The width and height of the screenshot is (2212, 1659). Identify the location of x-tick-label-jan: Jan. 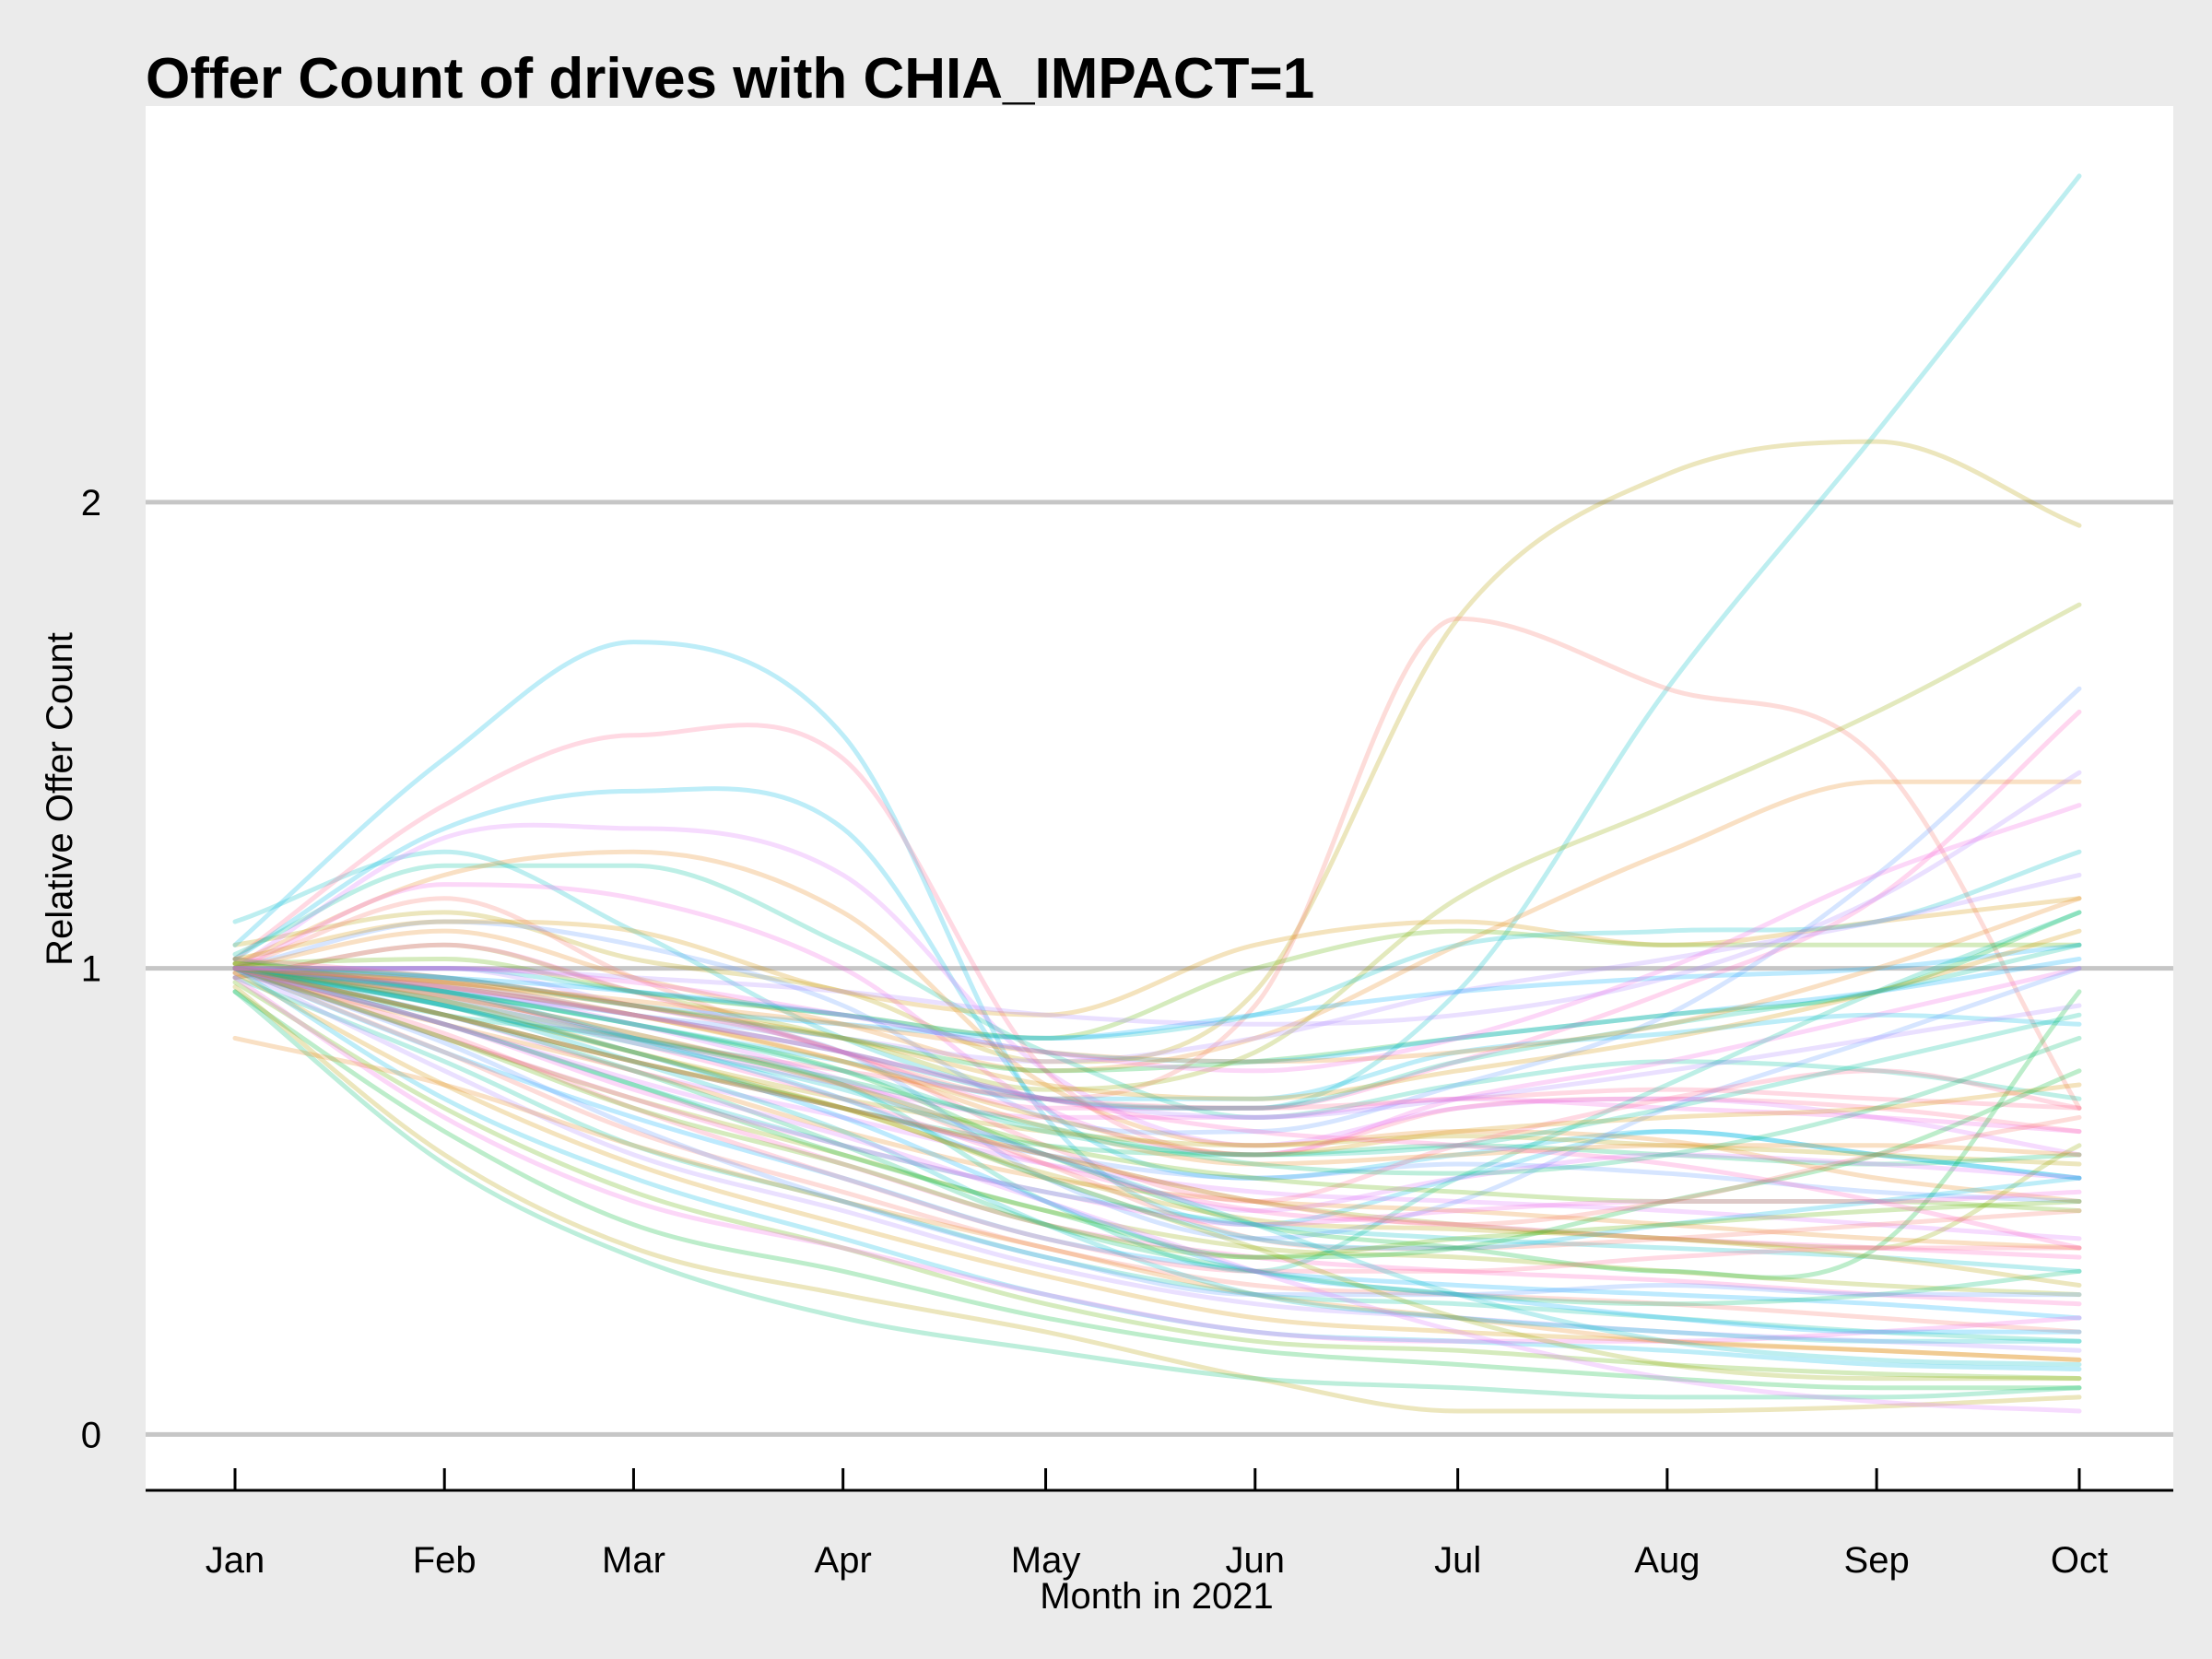
(235, 1560).